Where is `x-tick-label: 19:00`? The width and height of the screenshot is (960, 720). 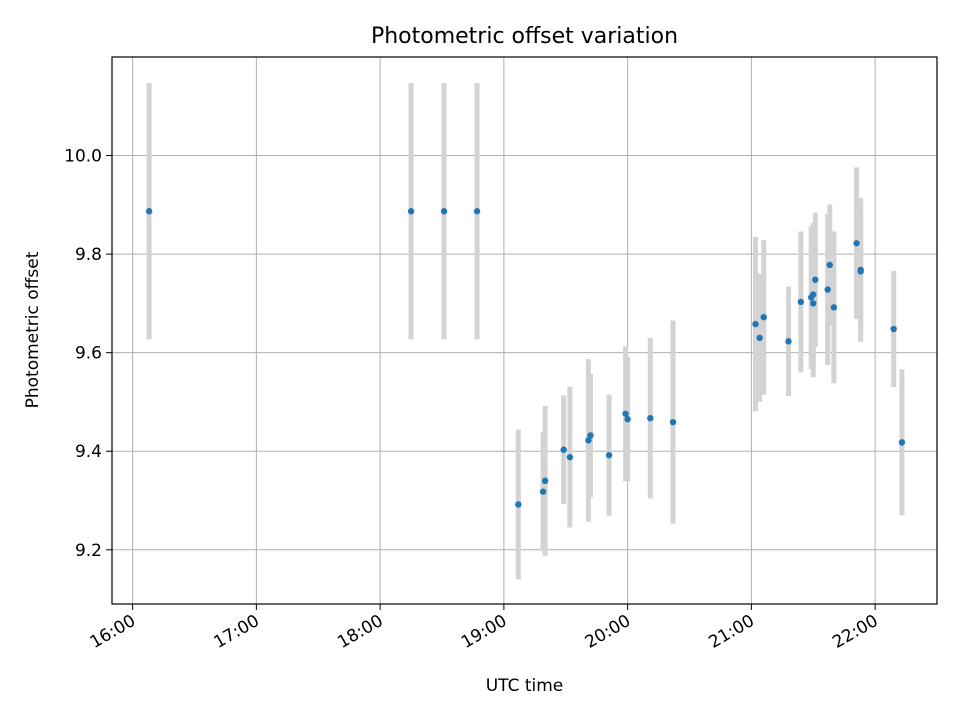
x-tick-label: 19:00 is located at coordinates (484, 632).